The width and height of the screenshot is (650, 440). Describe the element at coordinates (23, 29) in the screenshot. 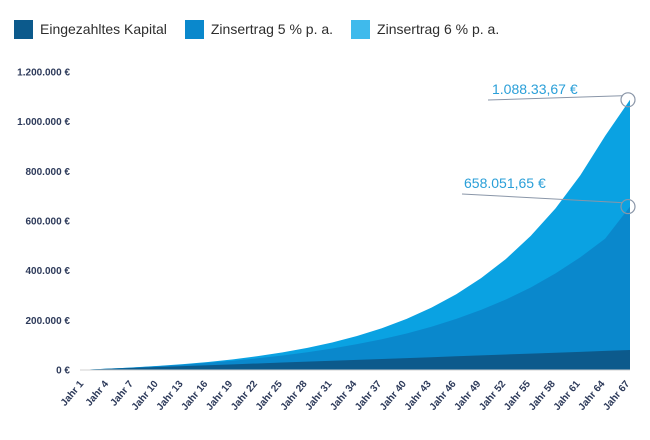

I see `legend-swatch-eingezahltes-kapital` at that location.